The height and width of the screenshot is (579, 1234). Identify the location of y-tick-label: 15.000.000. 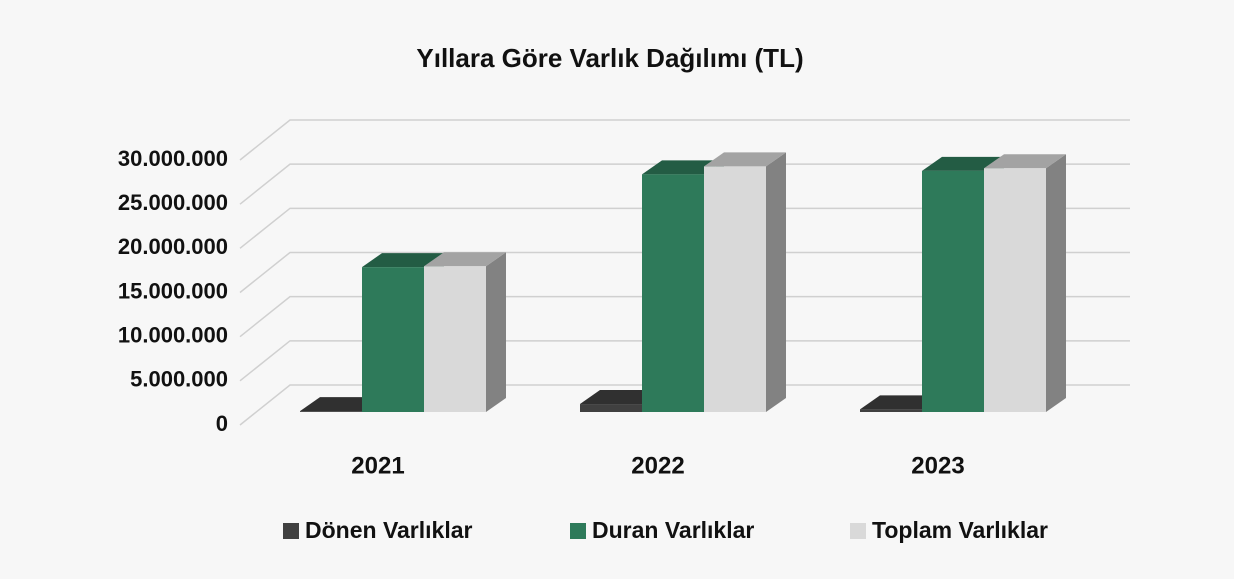
(173, 290).